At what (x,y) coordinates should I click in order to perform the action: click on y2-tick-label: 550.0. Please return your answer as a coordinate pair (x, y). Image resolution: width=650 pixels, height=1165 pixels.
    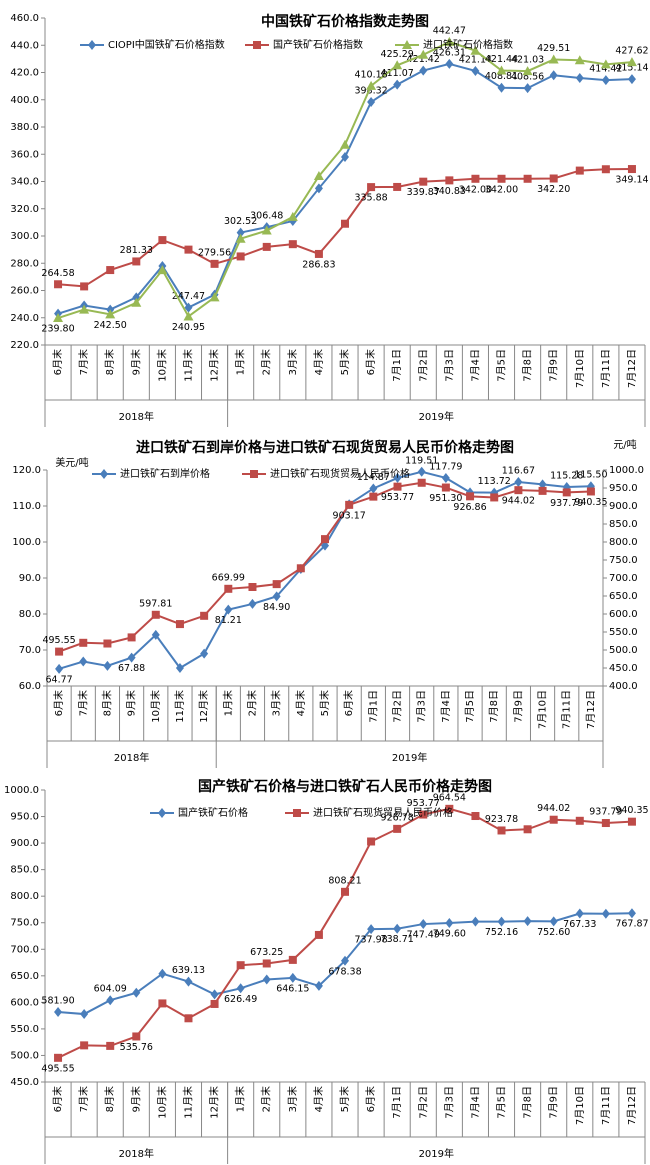
    Looking at the image, I should click on (623, 632).